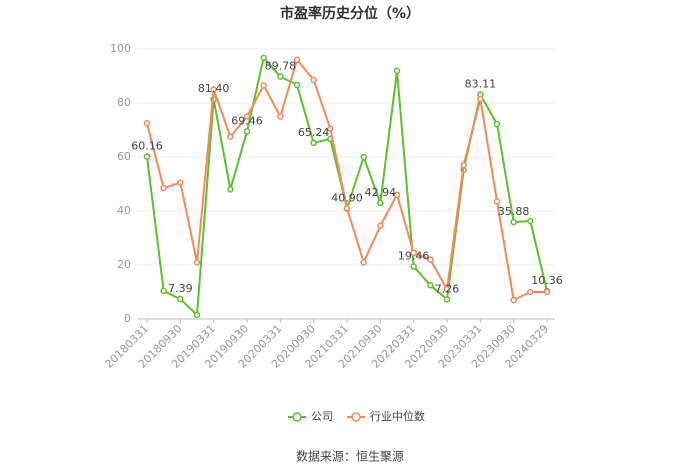 This screenshot has width=700, height=473. Describe the element at coordinates (350, 456) in the screenshot. I see `source: 数据来源：恒生聚源` at that location.